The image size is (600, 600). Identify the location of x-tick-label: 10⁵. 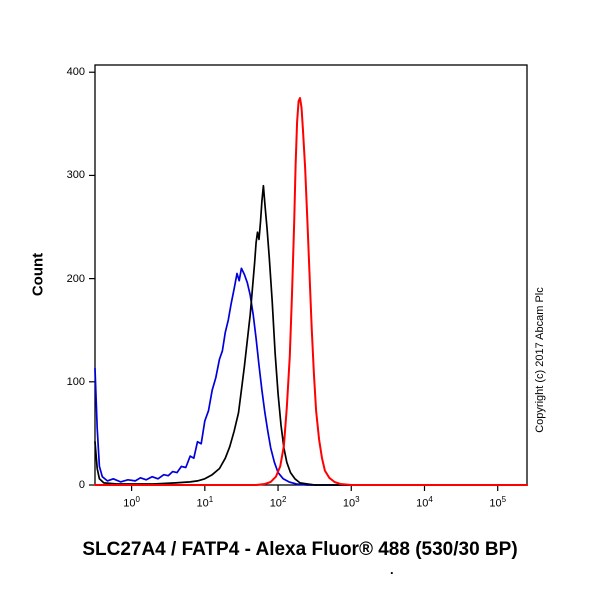
(498, 502).